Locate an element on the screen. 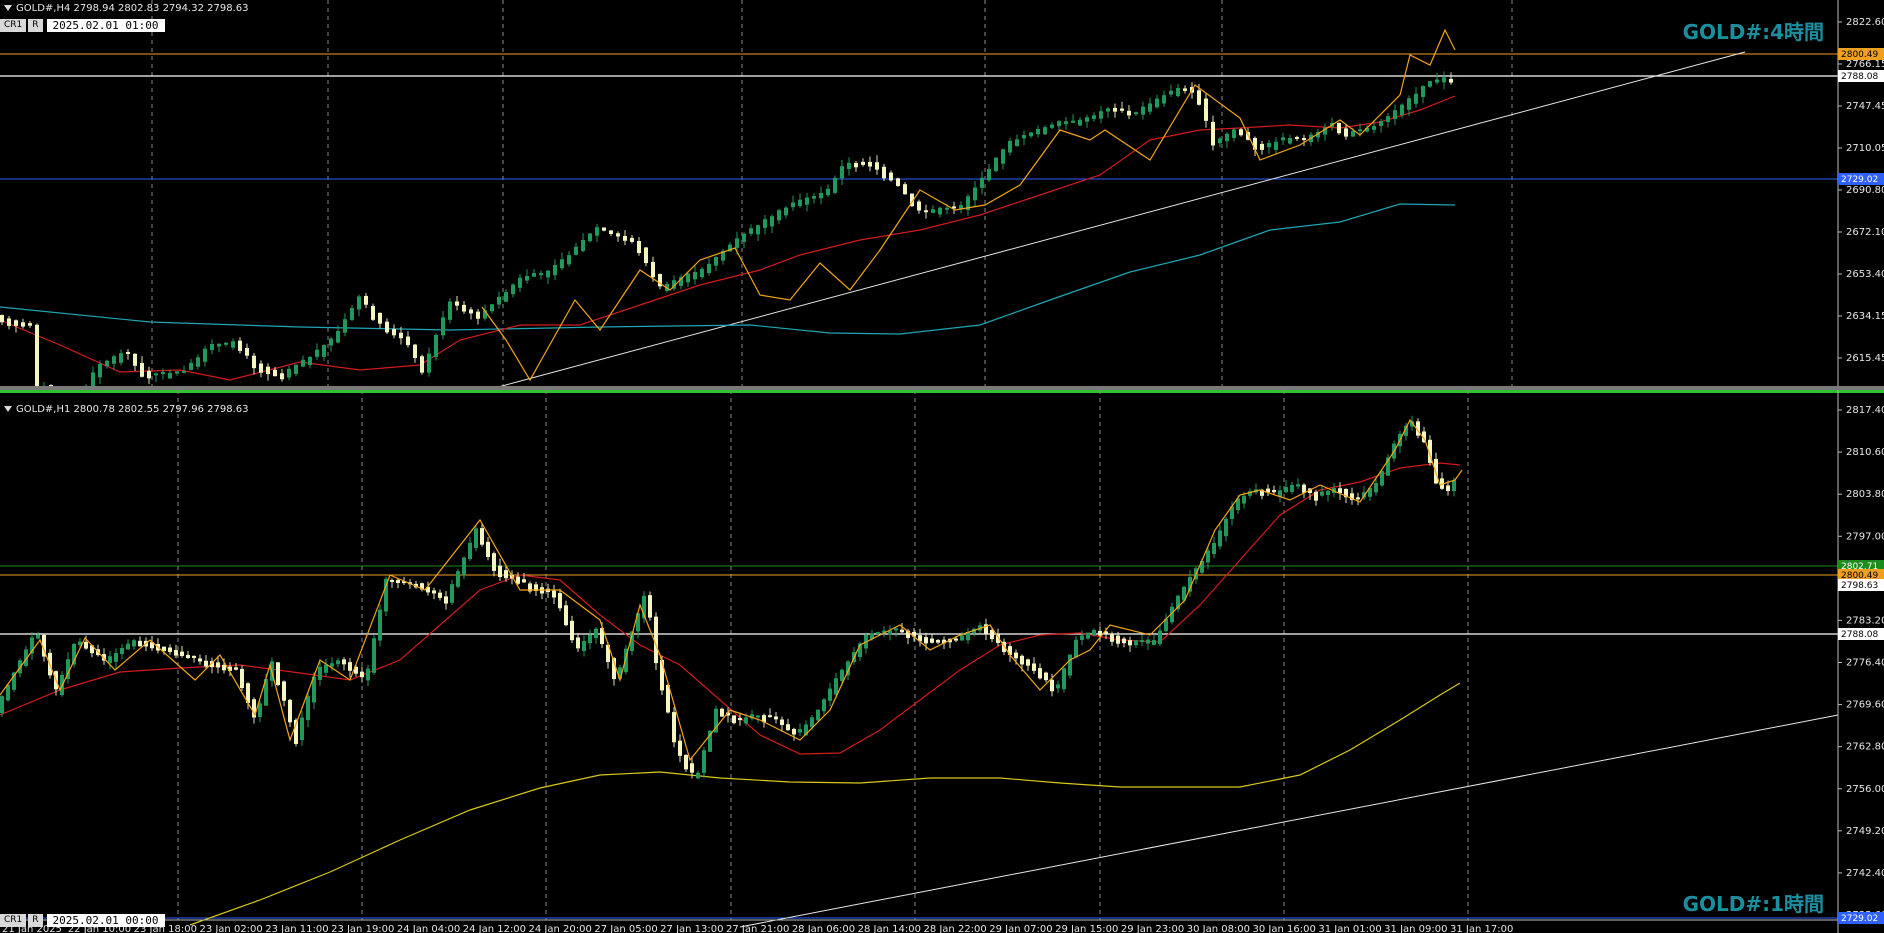 This screenshot has height=933, width=1884. time-tick-label: 28 Jan 14:00 is located at coordinates (889, 928).